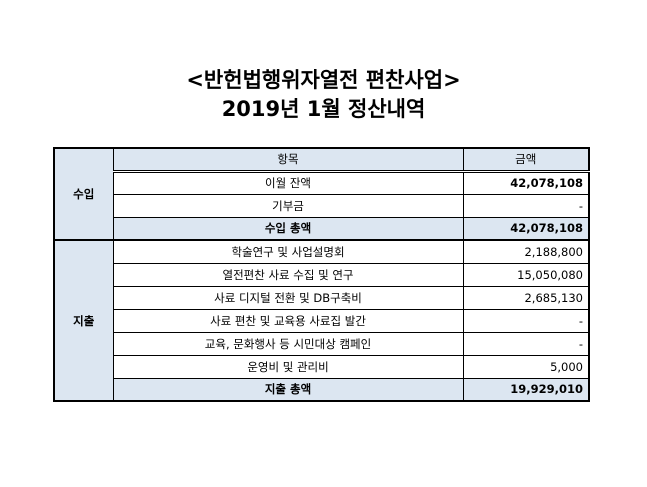  What do you see at coordinates (526, 251) in the screenshot?
I see `row-amount: 2,188,800` at bounding box center [526, 251].